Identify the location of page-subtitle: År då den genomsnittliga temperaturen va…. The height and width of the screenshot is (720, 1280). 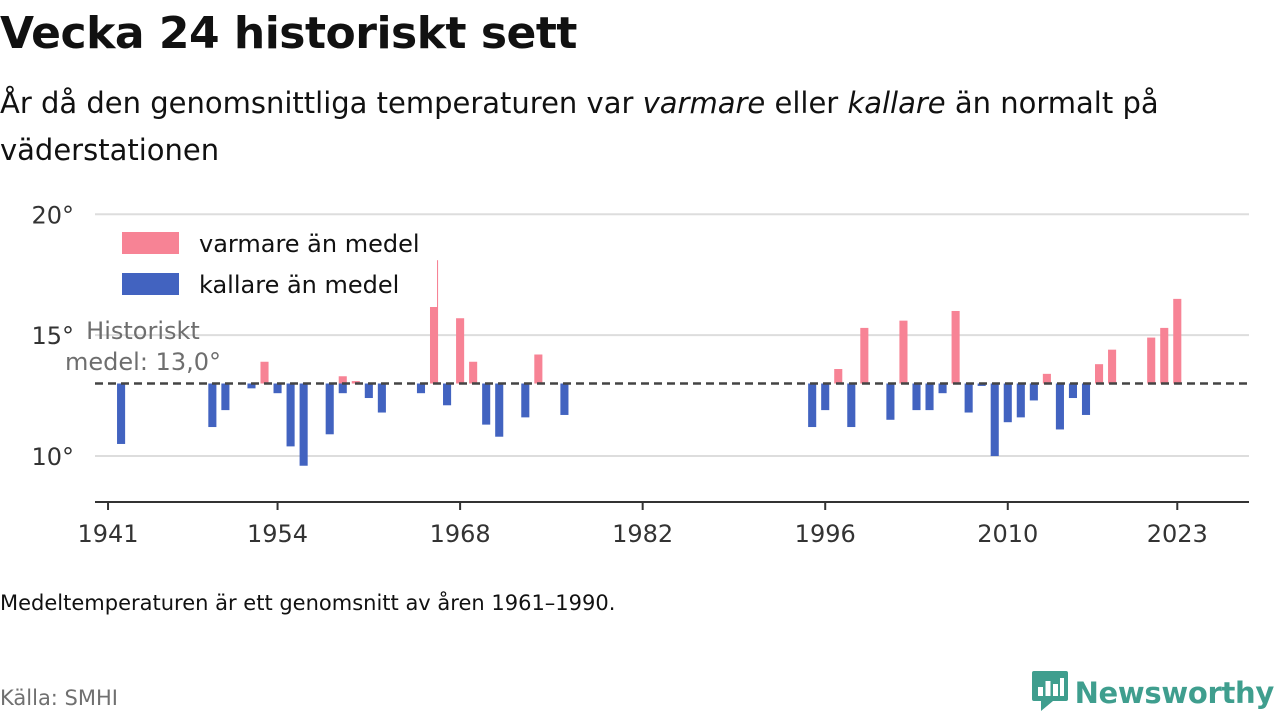
(620, 127).